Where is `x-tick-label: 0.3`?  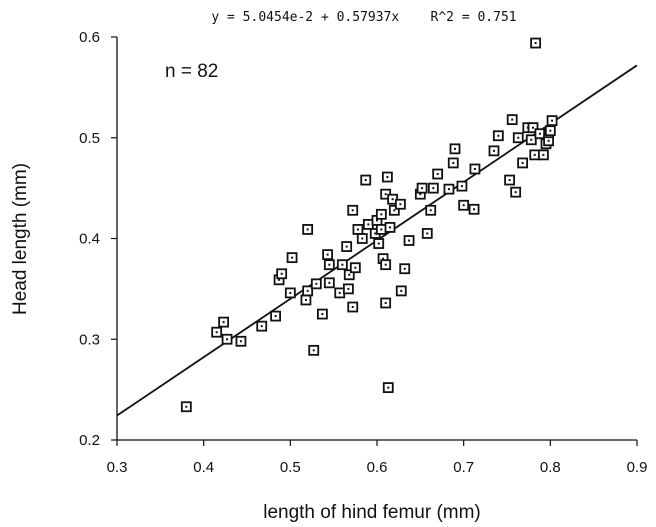 x-tick-label: 0.3 is located at coordinates (117, 467).